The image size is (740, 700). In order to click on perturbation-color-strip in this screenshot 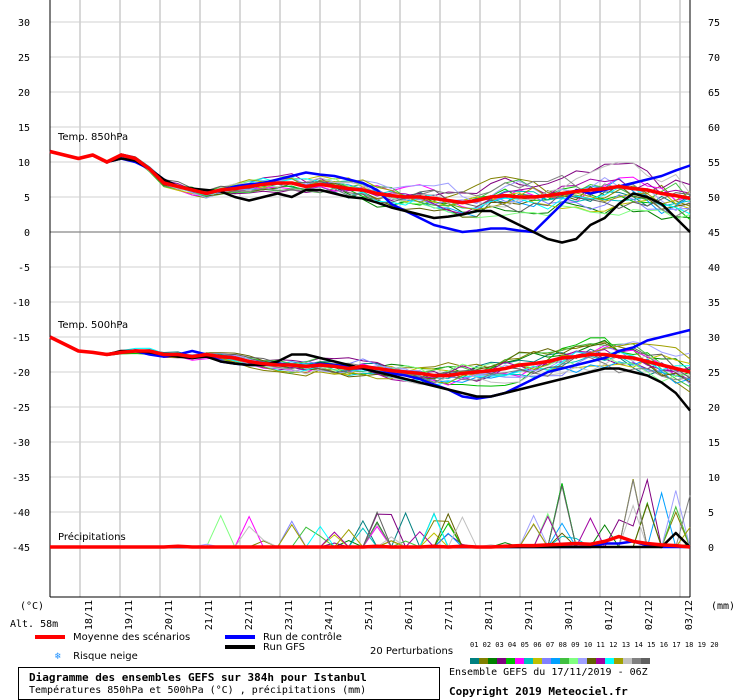, I will do `click(560, 658)`.